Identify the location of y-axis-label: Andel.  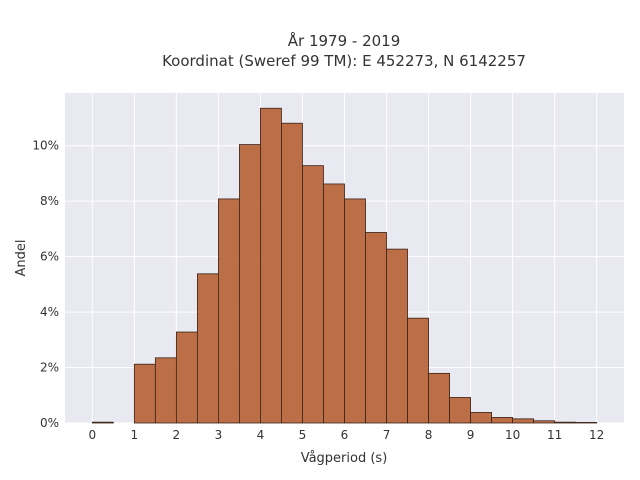
(21, 258).